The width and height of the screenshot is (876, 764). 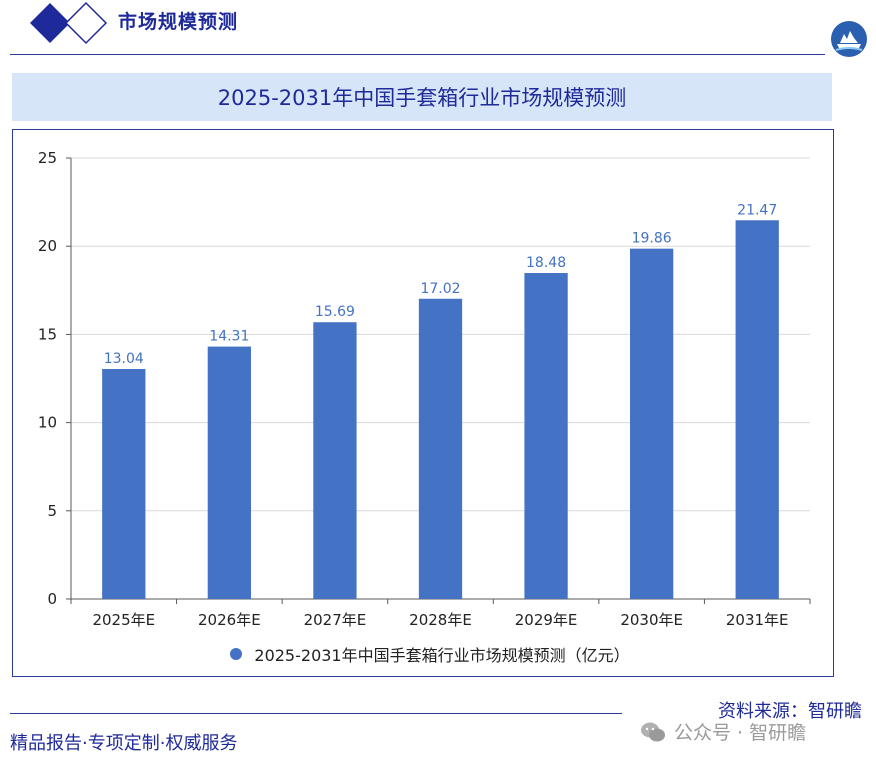 What do you see at coordinates (757, 210) in the screenshot?
I see `data-label: 21.47` at bounding box center [757, 210].